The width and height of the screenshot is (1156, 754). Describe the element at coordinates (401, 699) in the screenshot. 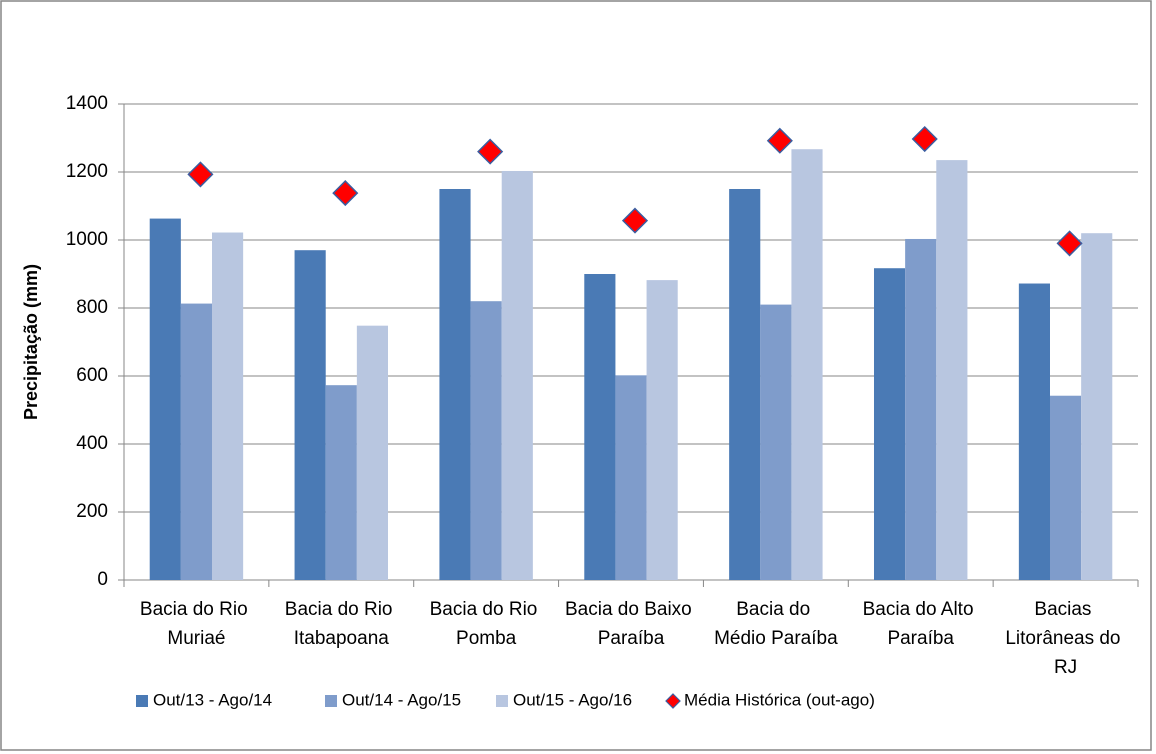

I see `legend-label: Out/14 - Ago/15` at that location.